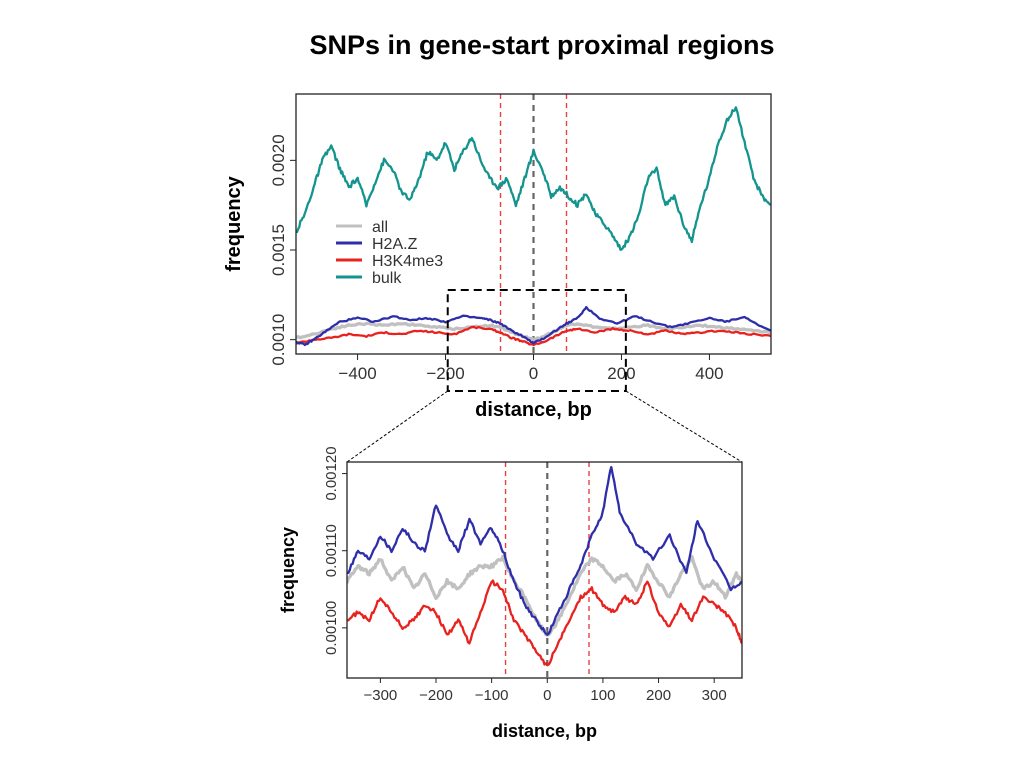 The width and height of the screenshot is (1024, 768). Describe the element at coordinates (544, 426) in the screenshot. I see `zoom-connector` at that location.